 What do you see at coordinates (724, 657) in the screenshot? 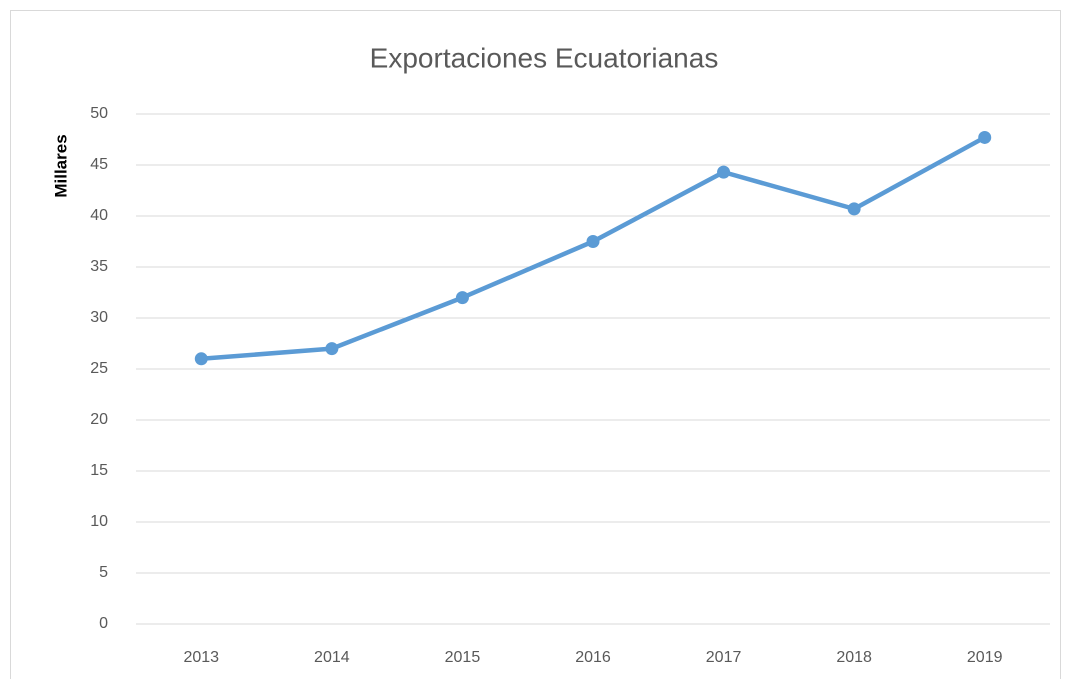
I see `x-tick-label: 2017` at bounding box center [724, 657].